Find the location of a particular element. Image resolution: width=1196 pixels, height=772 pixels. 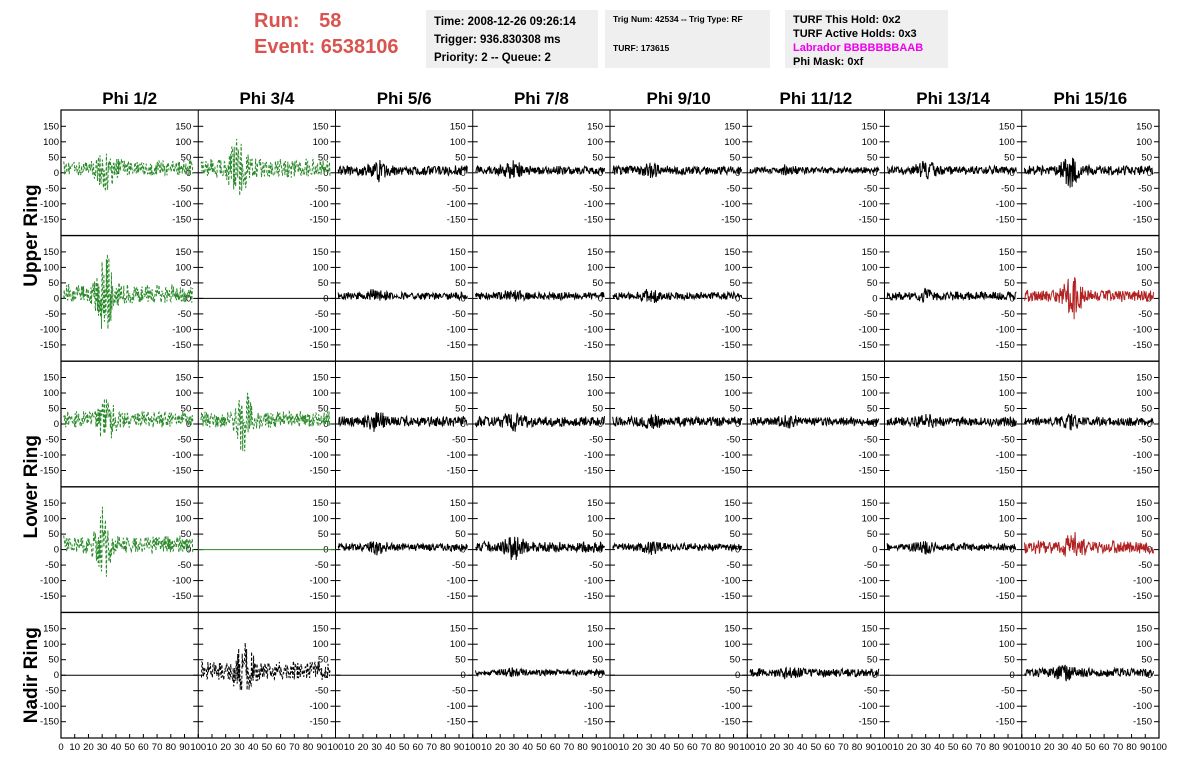

x-tick-label: 50 is located at coordinates (267, 747).